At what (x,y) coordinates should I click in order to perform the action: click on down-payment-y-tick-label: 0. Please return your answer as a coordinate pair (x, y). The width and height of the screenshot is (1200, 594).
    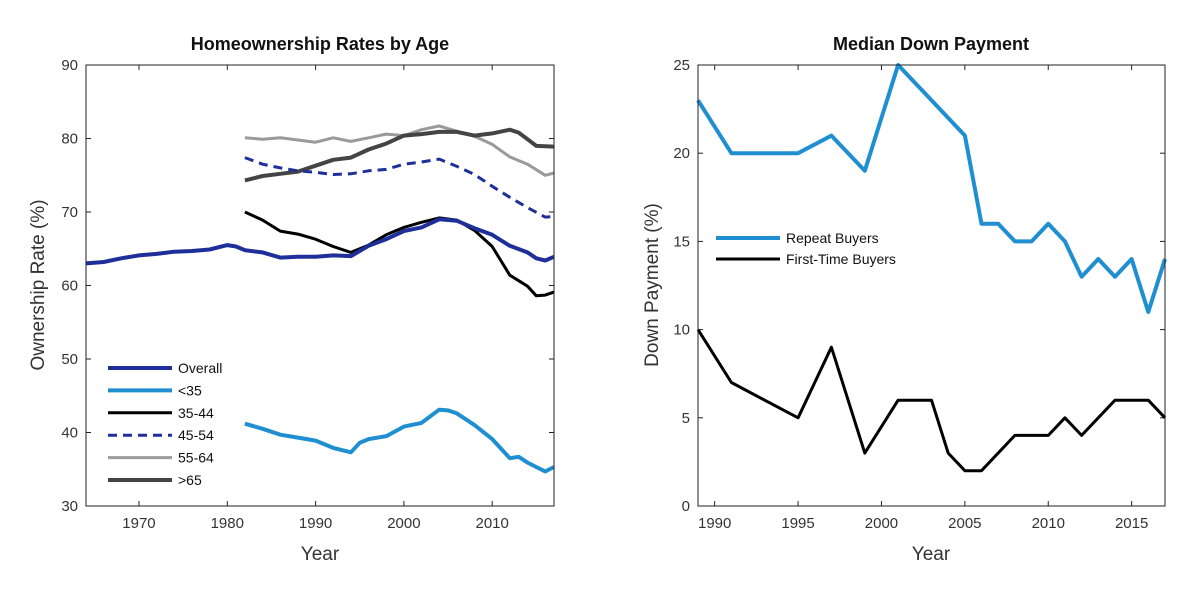
    Looking at the image, I should click on (686, 506).